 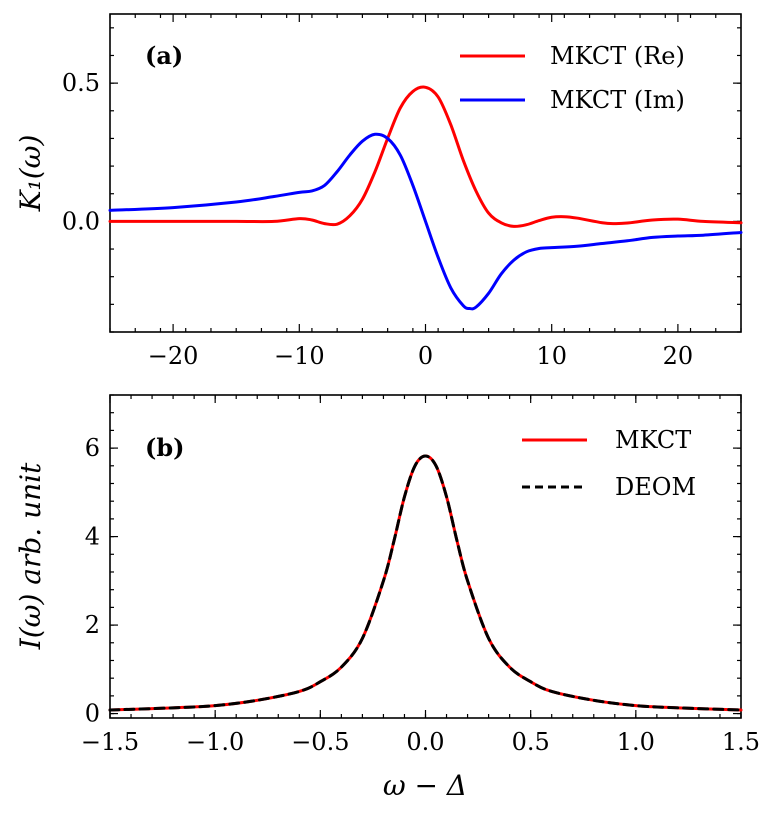 What do you see at coordinates (425, 156) in the screenshot?
I see `series-mkct-re` at bounding box center [425, 156].